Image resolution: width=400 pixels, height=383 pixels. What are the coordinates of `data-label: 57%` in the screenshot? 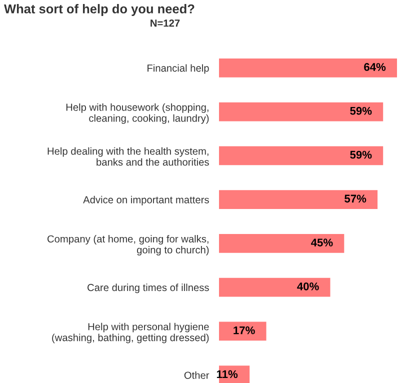 It's located at (355, 198).